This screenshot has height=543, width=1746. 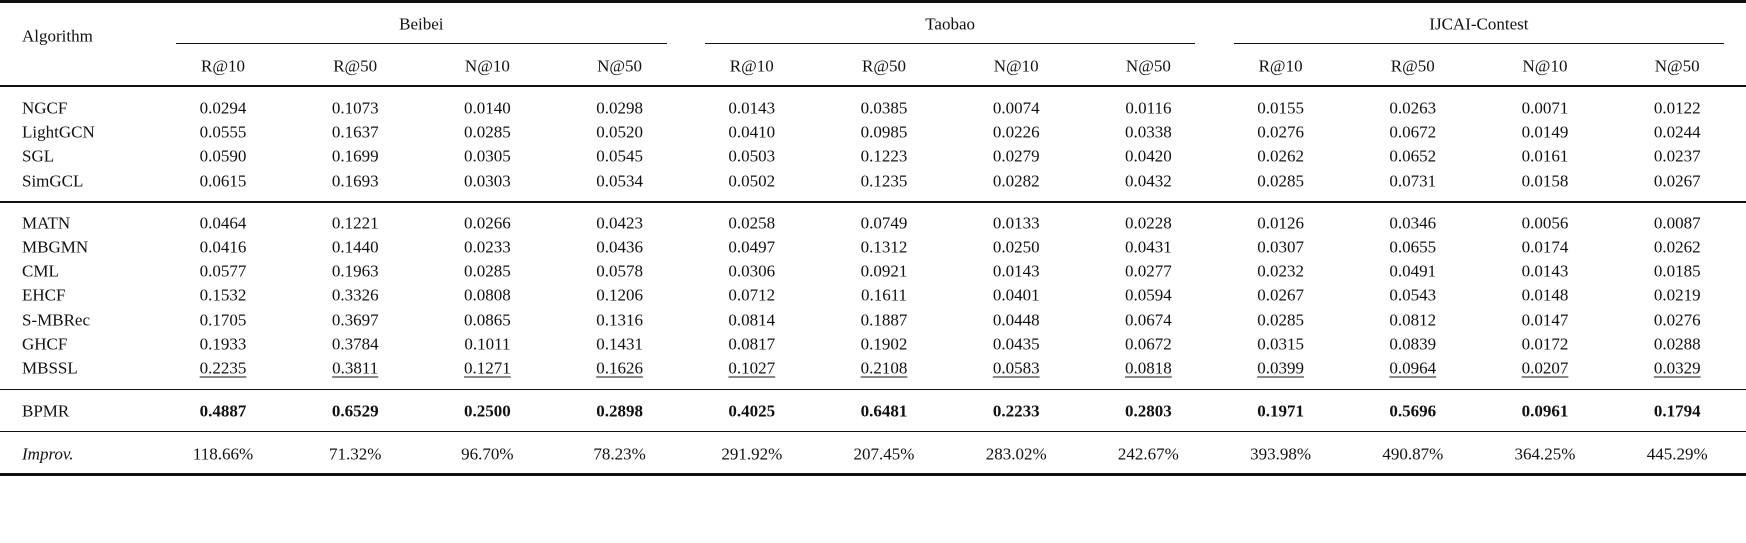 What do you see at coordinates (355, 454) in the screenshot?
I see `cell-value: 71.32%` at bounding box center [355, 454].